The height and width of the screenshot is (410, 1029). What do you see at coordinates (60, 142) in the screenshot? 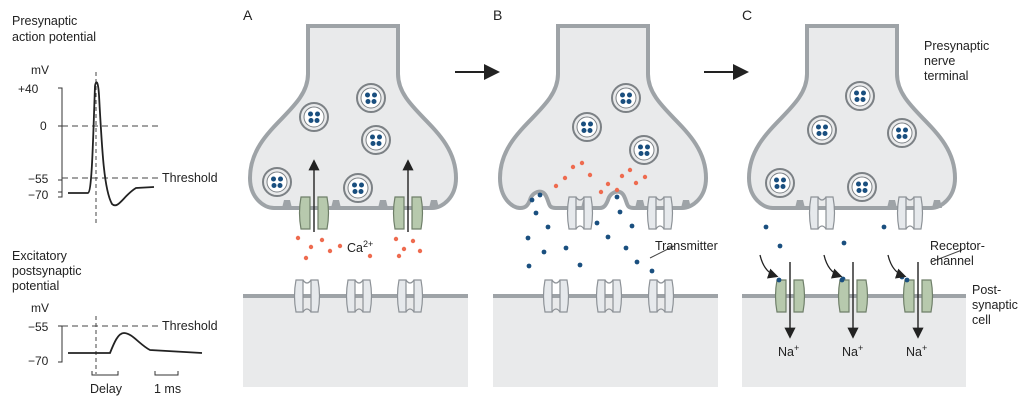
I see `ap-y-axis` at bounding box center [60, 142].